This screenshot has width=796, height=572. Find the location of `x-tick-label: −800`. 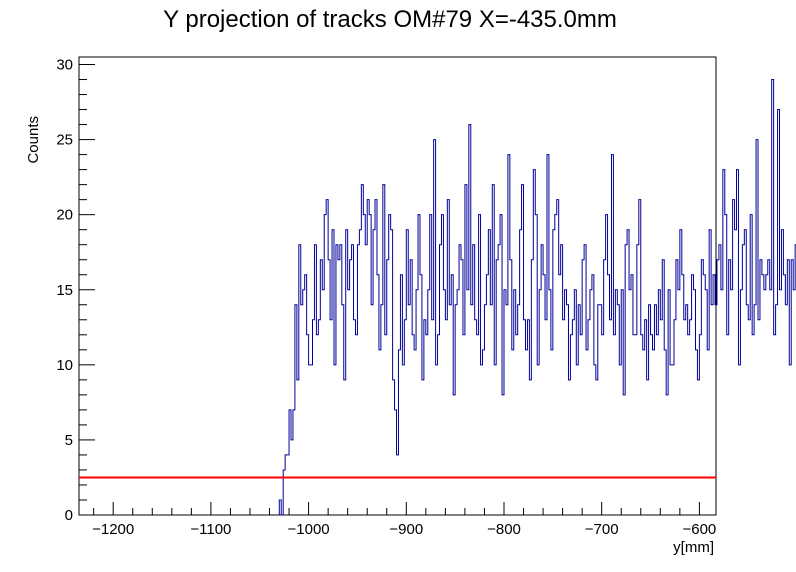

x-tick-label: −800 is located at coordinates (504, 529).